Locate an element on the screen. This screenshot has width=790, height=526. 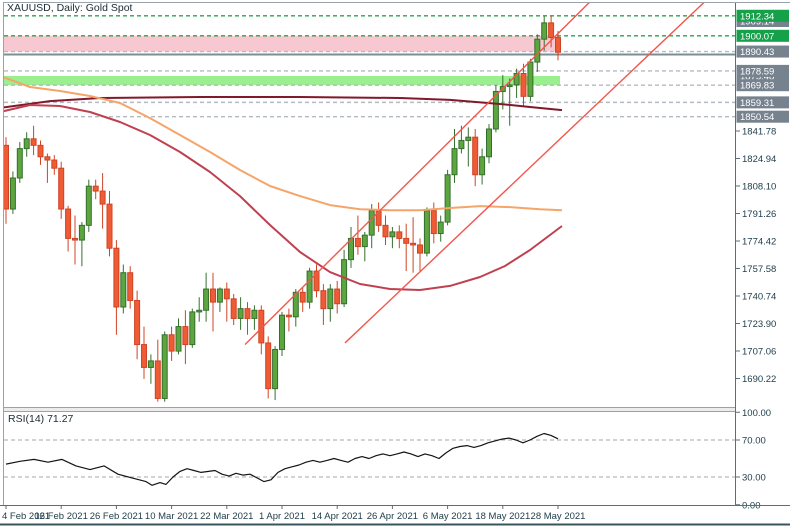
svg-text: 1912.34 is located at coordinates (757, 16).